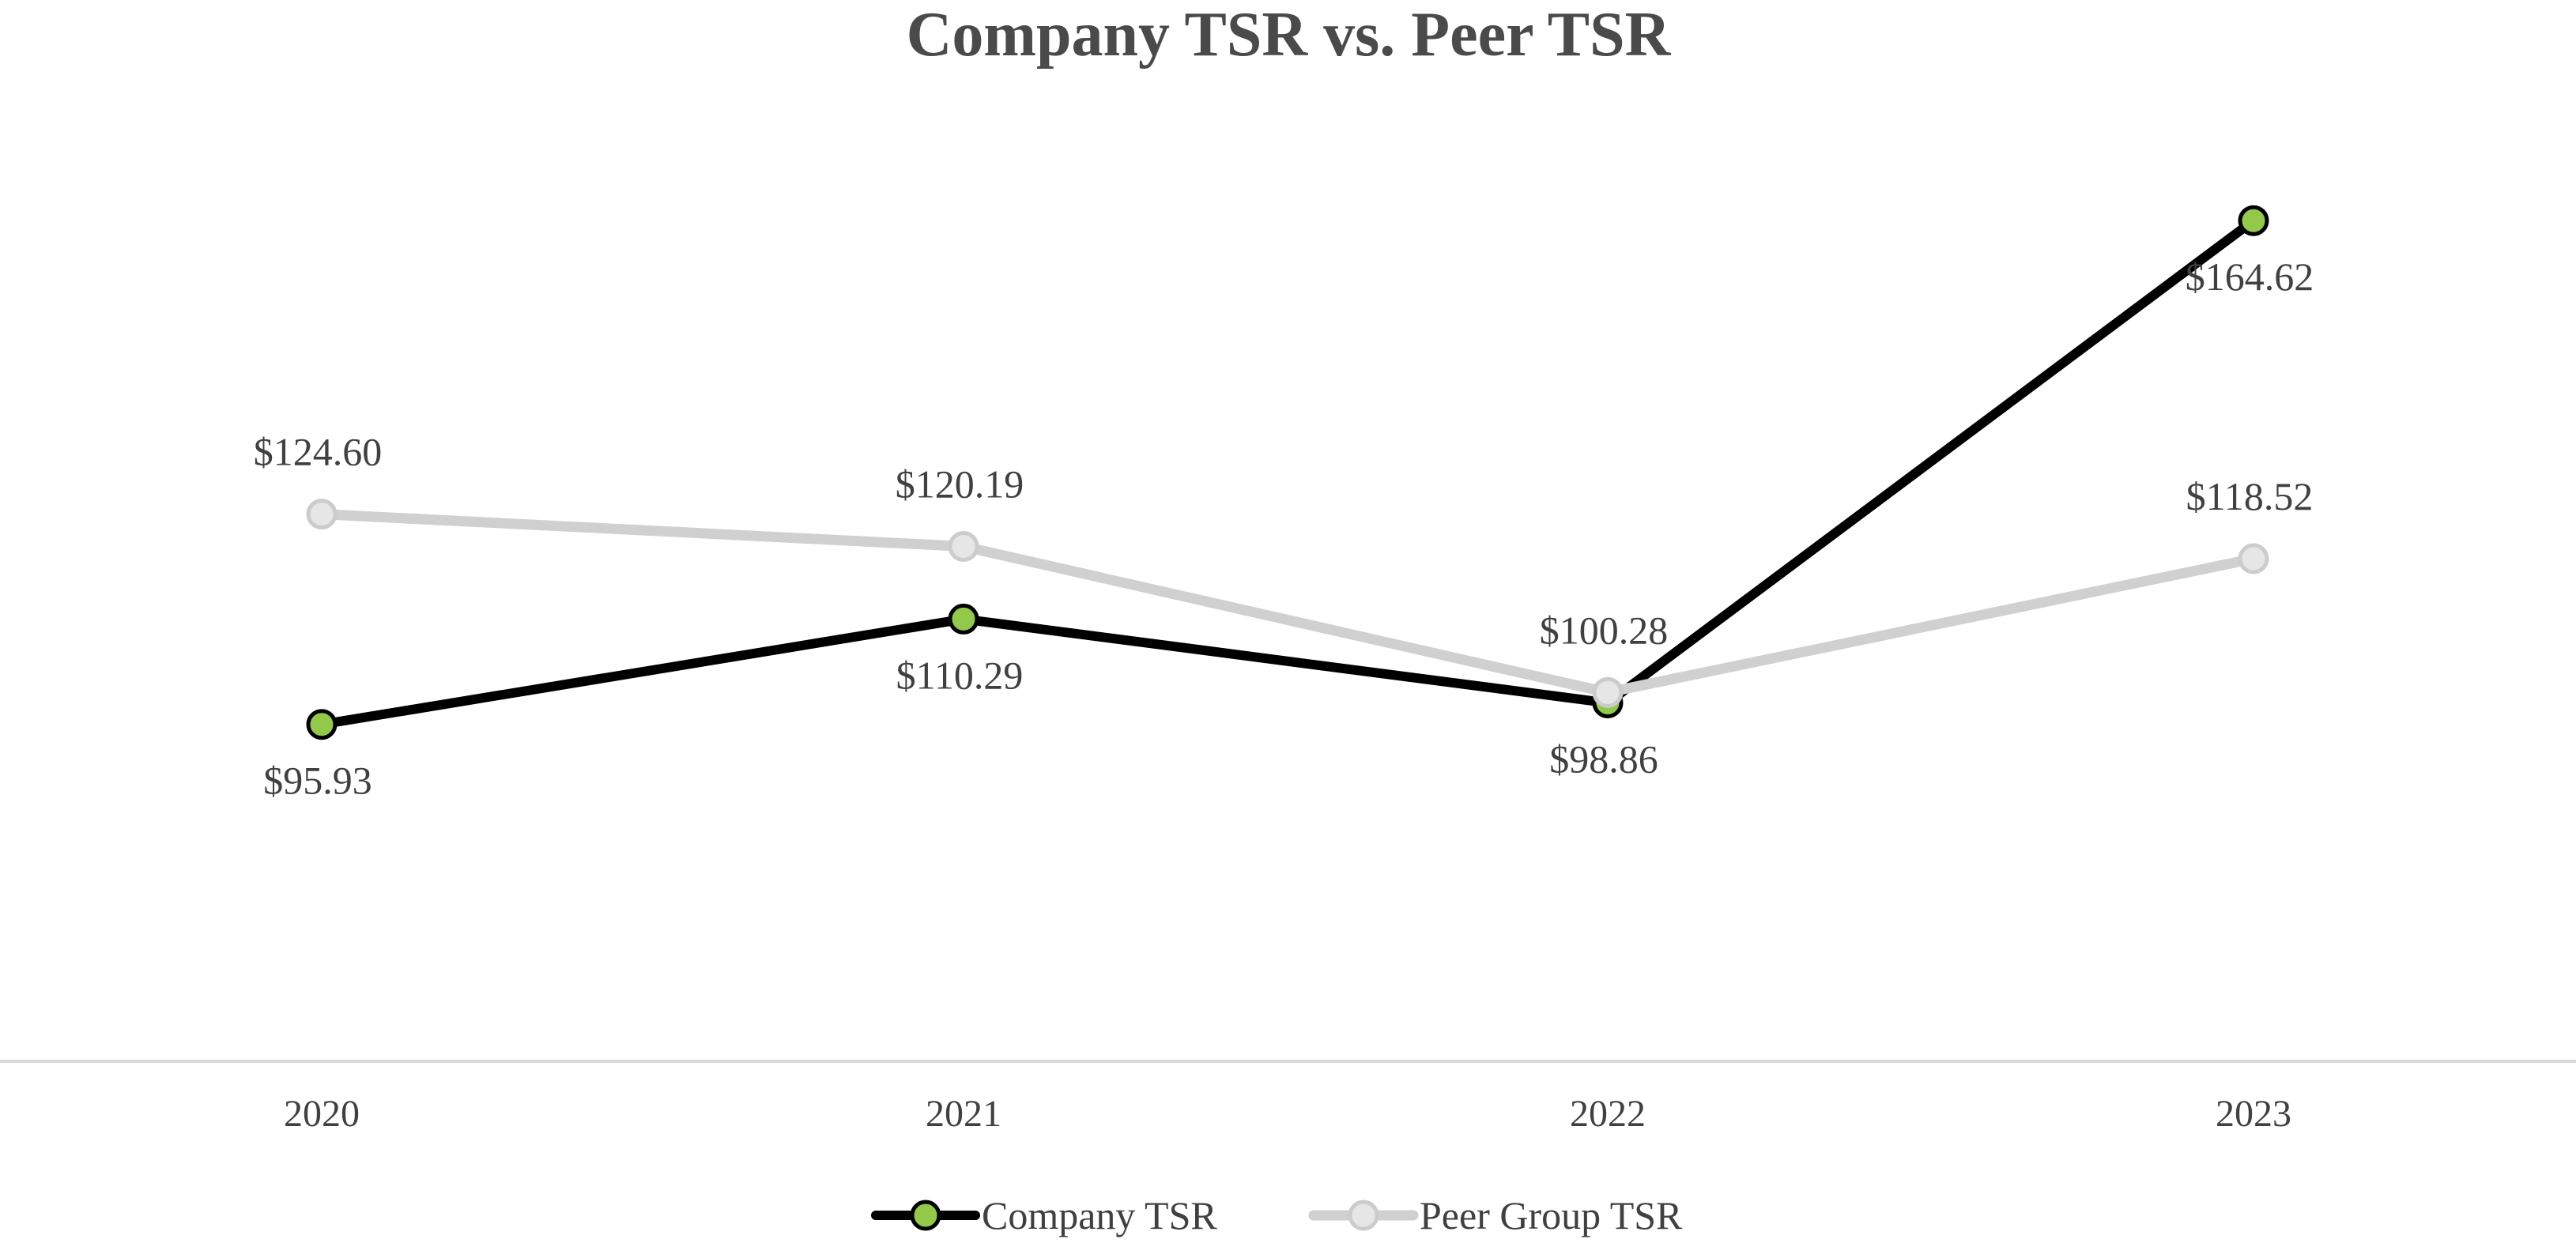 Image resolution: width=2576 pixels, height=1243 pixels. What do you see at coordinates (1604, 630) in the screenshot?
I see `data-label-peer-group-tsr: $100.28` at bounding box center [1604, 630].